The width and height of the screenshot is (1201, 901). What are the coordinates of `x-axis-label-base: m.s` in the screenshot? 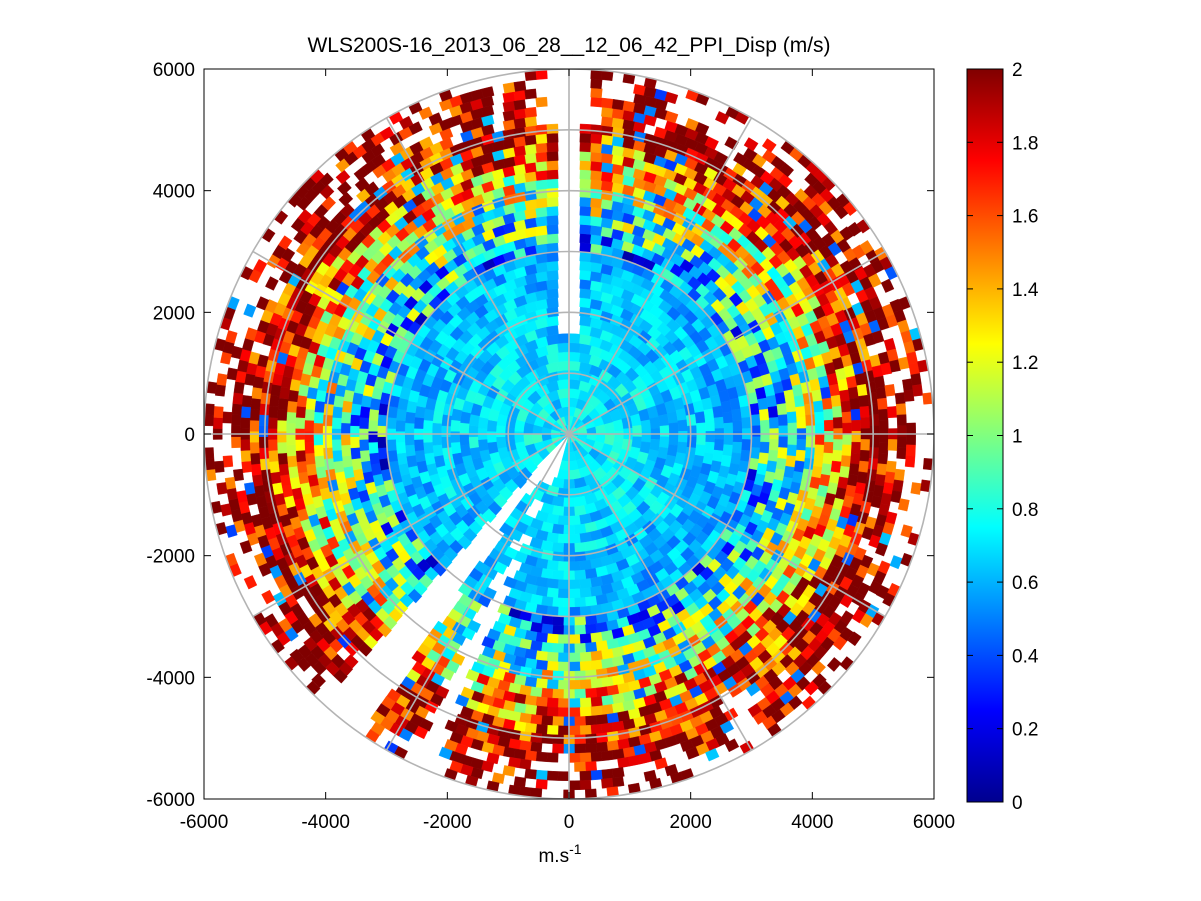 It's located at (553, 856).